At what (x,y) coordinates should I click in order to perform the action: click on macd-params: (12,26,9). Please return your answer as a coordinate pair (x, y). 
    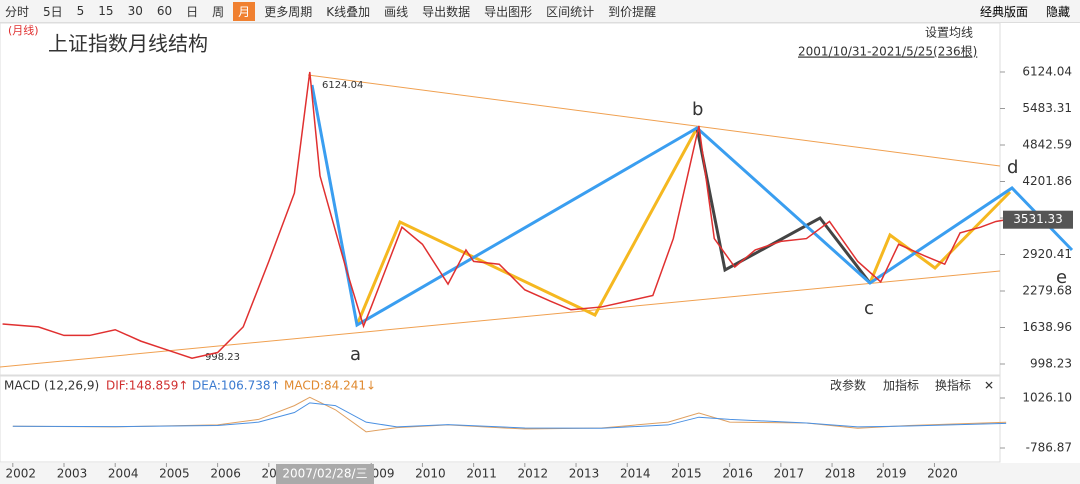
    Looking at the image, I should click on (71, 386).